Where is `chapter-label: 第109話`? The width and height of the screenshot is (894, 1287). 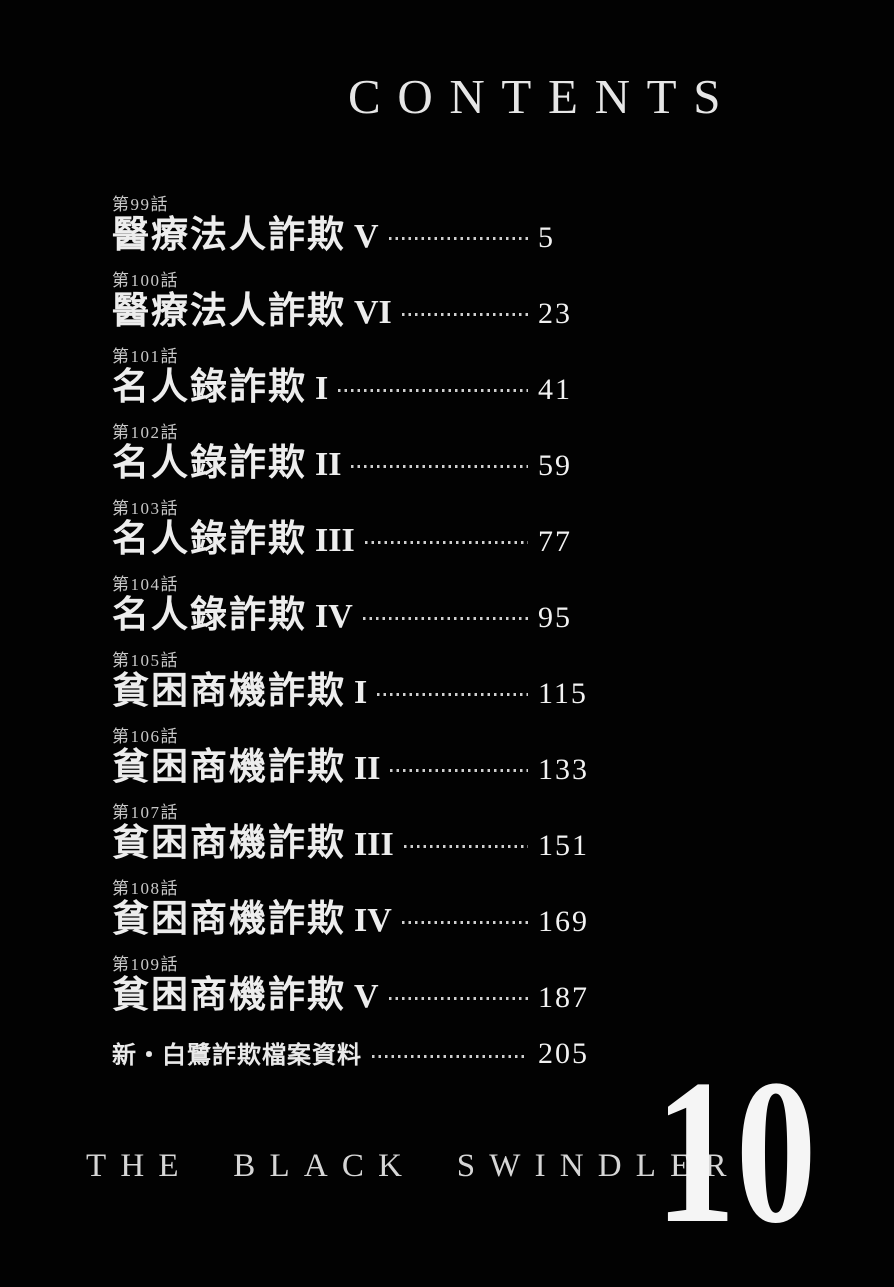
chapter-label: 第109話 is located at coordinates (145, 964).